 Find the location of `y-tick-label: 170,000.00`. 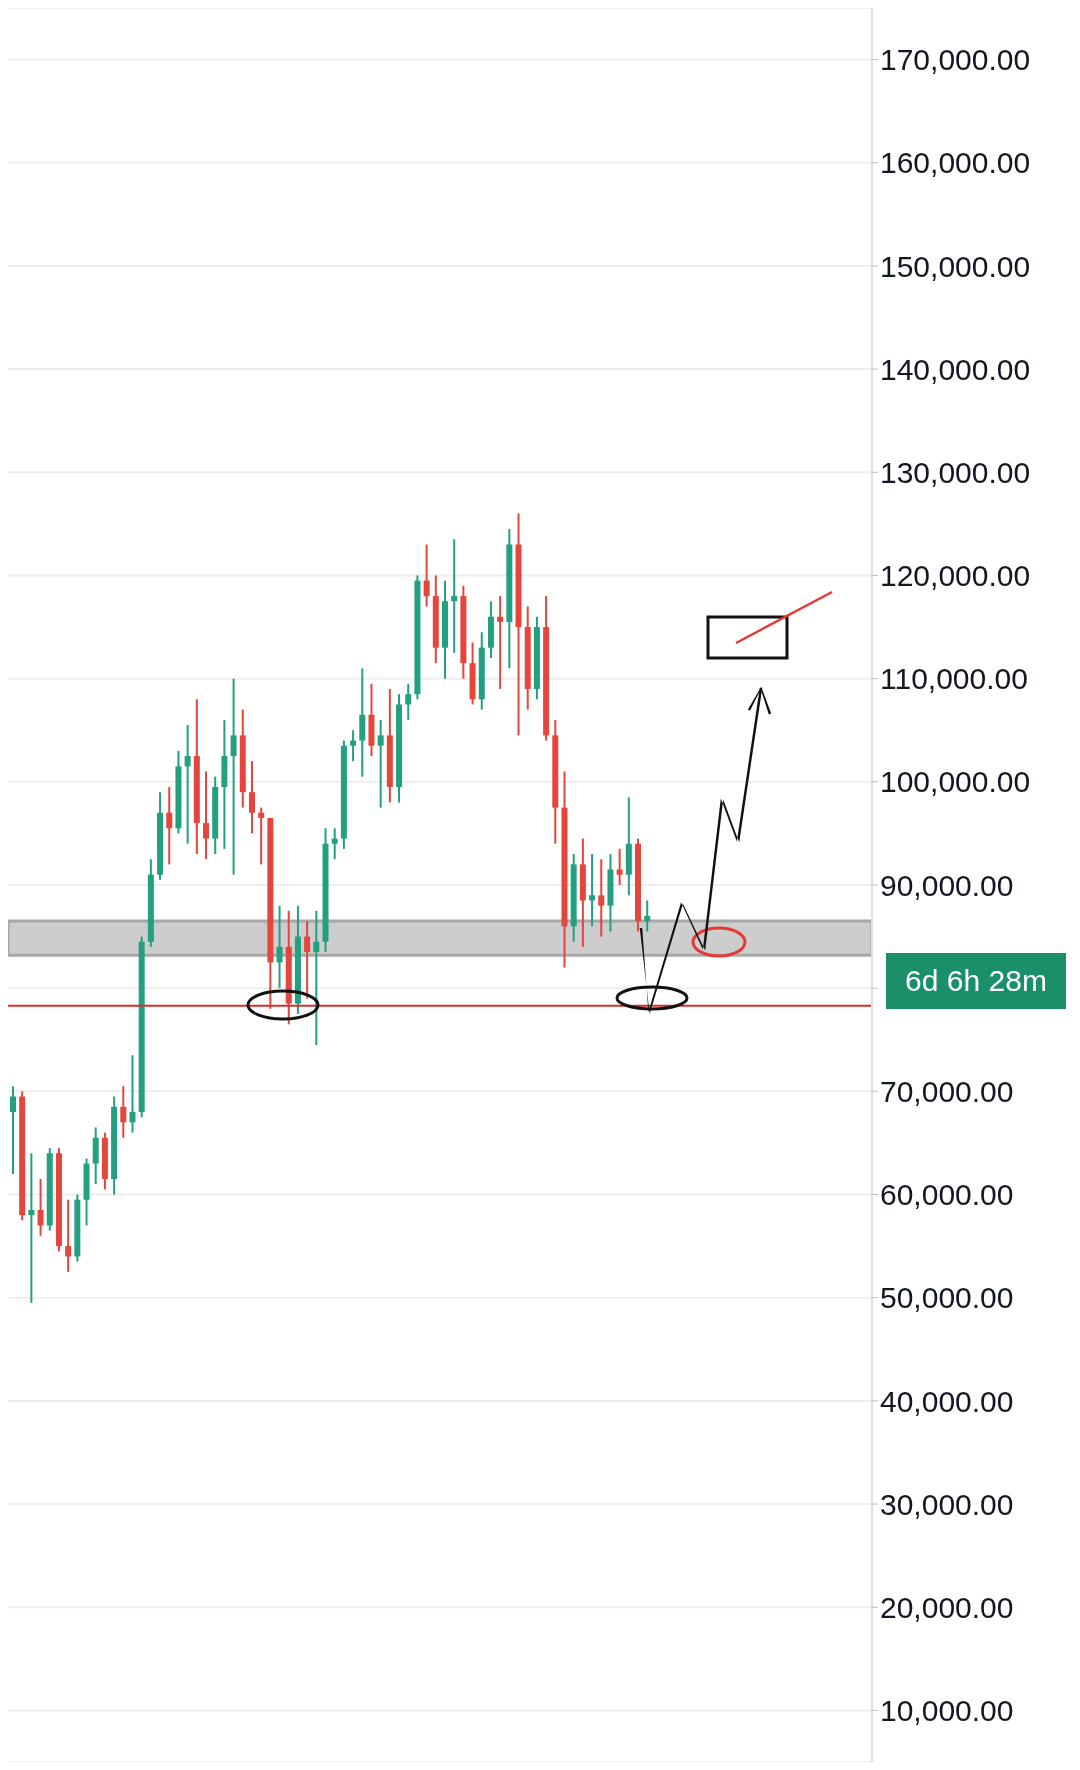

y-tick-label: 170,000.00 is located at coordinates (955, 60).